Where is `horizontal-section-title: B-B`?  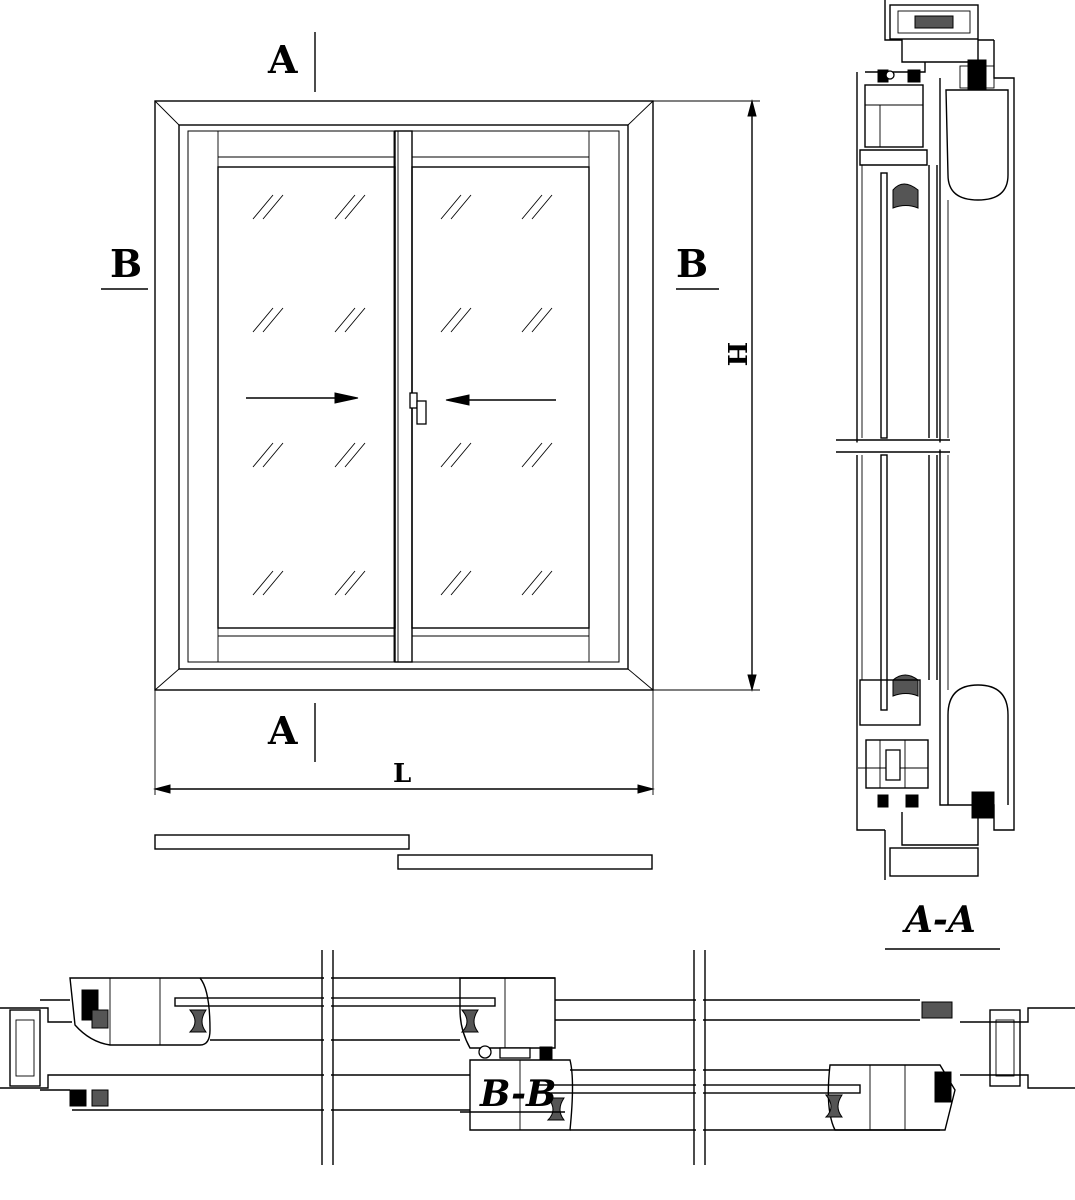 horizontal-section-title: B-B is located at coordinates (517, 1094).